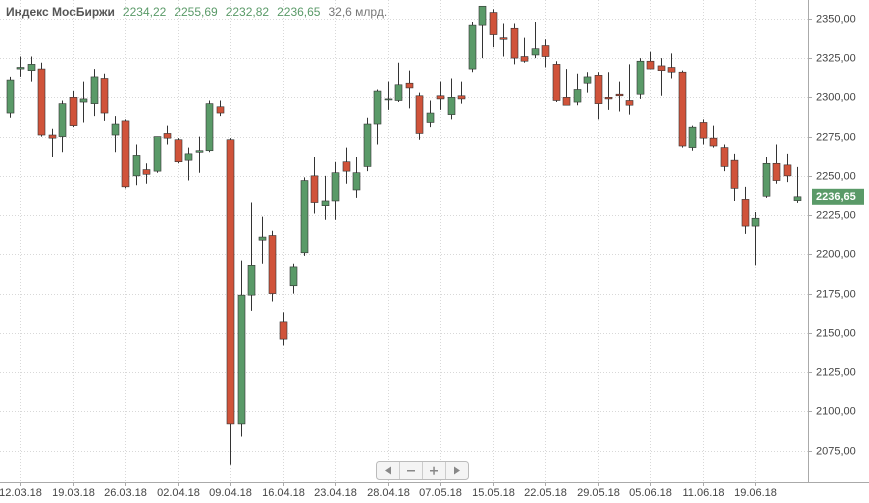 The height and width of the screenshot is (503, 869). Describe the element at coordinates (650, 493) in the screenshot. I see `x-tick-label: 05.06.18` at that location.